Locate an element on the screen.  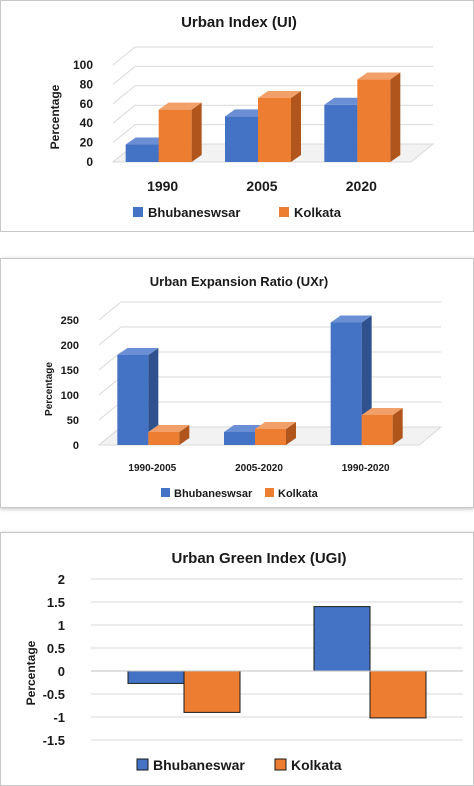
bar-kolkata-1990-2005 is located at coordinates (169, 435).